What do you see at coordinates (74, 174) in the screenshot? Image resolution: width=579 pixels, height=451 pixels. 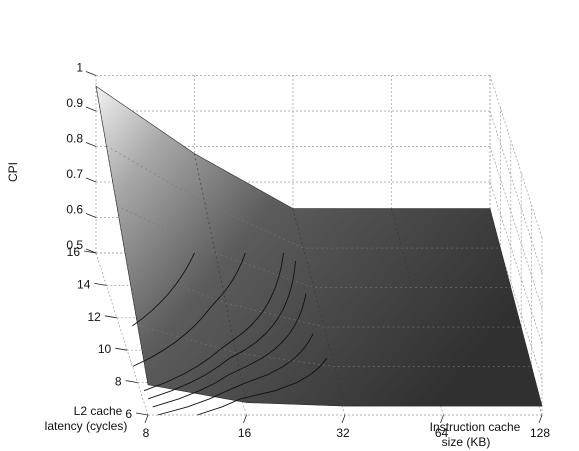 I see `z-tick-label-2: 0.7` at bounding box center [74, 174].